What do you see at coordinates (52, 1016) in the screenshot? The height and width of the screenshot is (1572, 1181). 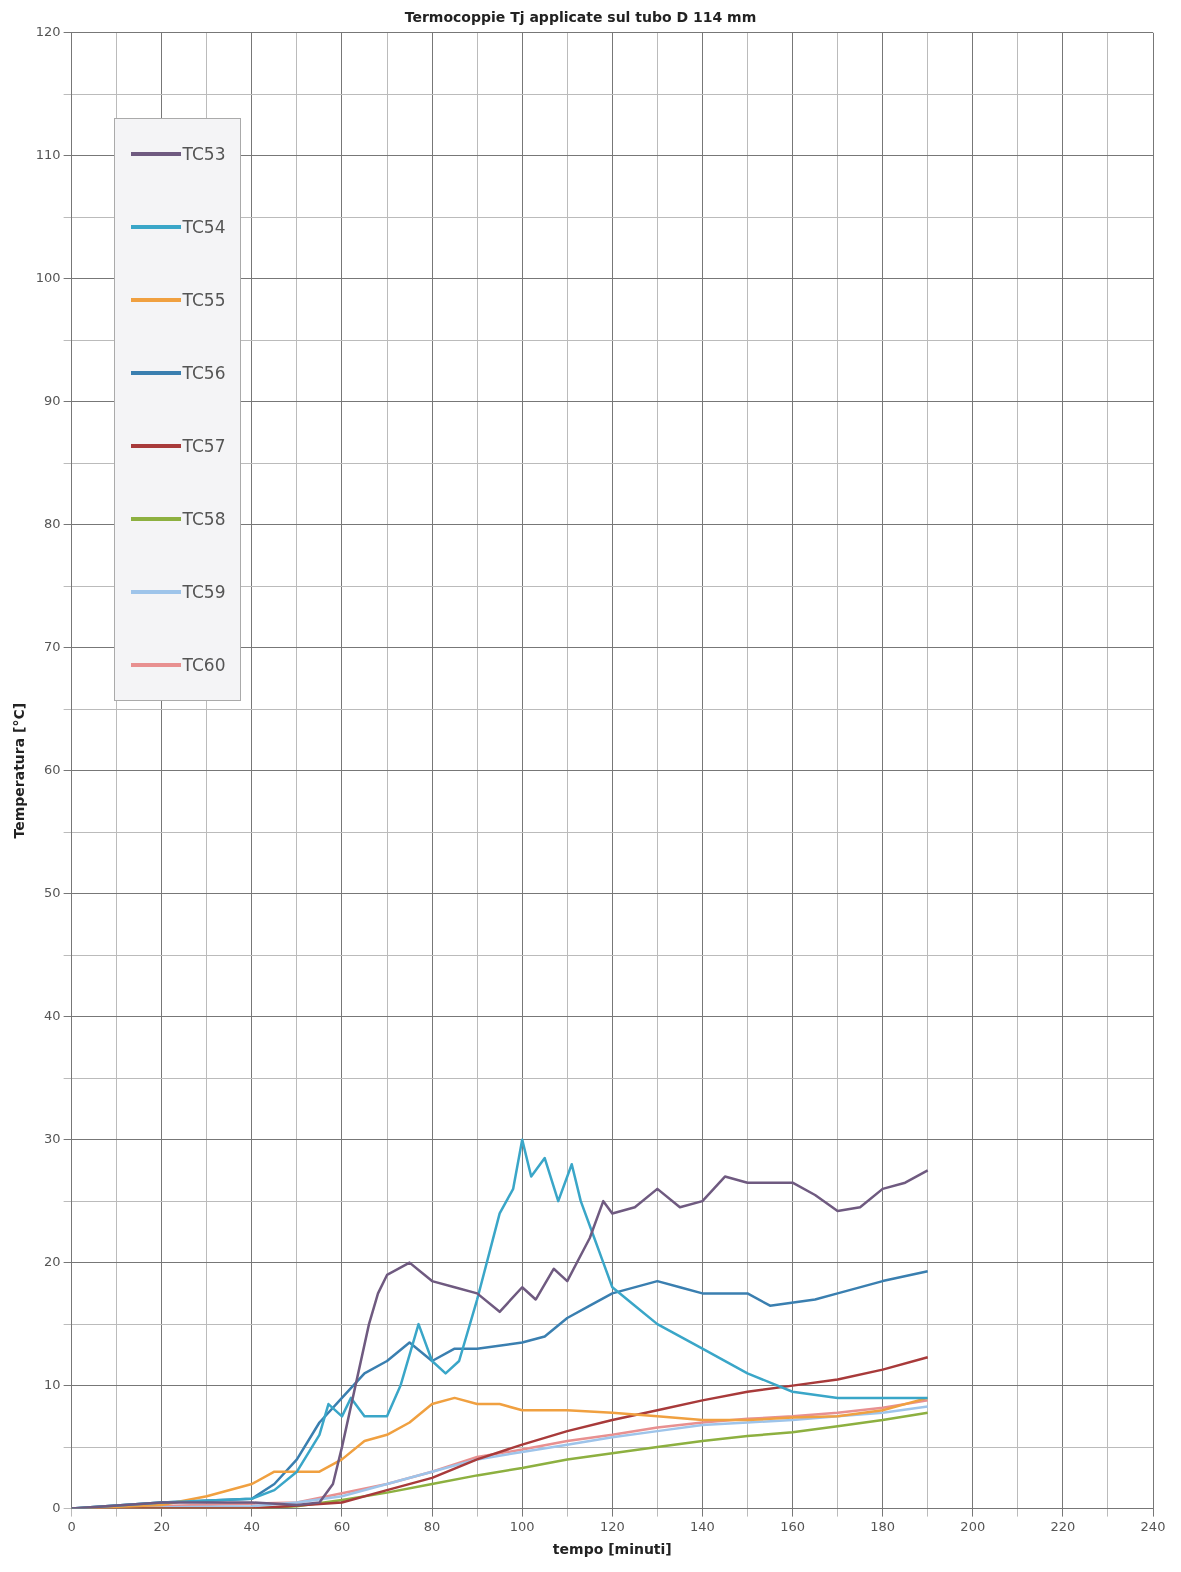 I see `y-tick-label: 40` at bounding box center [52, 1016].